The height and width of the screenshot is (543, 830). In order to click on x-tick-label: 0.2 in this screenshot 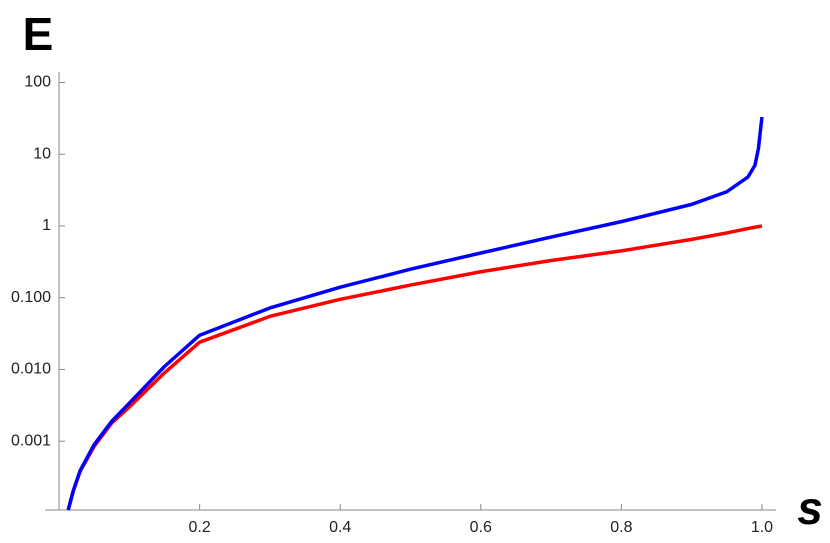, I will do `click(200, 527)`.